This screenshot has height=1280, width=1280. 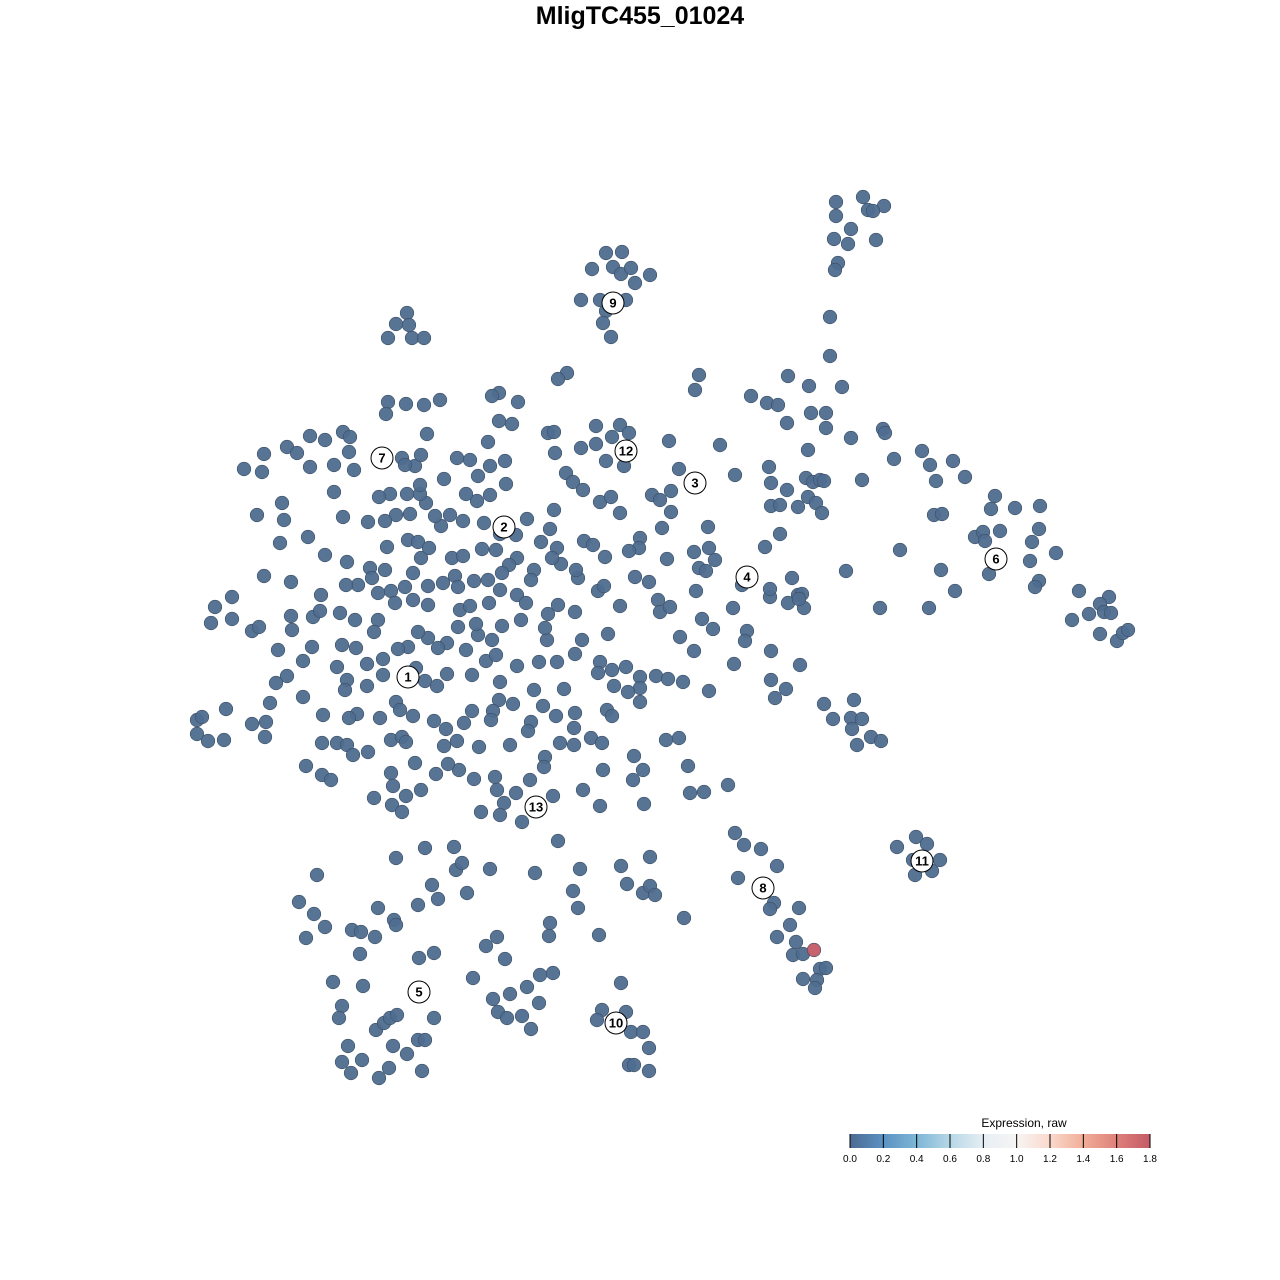 I want to click on cluster-label-text: 13, so click(x=536, y=807).